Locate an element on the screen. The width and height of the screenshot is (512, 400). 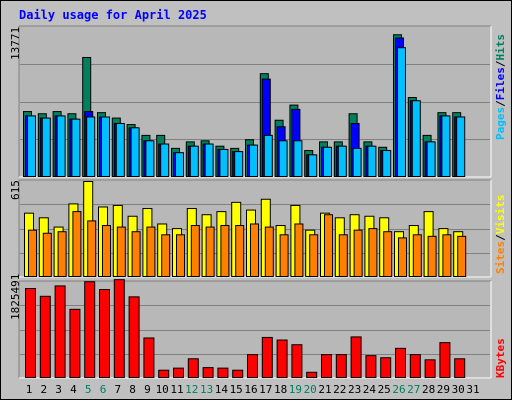
x-tick-label: 6 is located at coordinates (103, 389).